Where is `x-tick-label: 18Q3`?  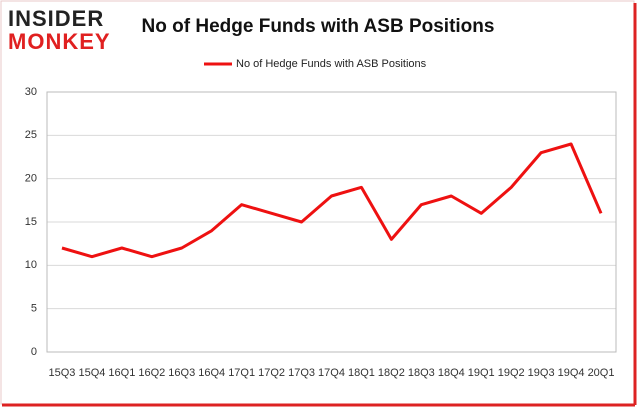 x-tick-label: 18Q3 is located at coordinates (421, 373).